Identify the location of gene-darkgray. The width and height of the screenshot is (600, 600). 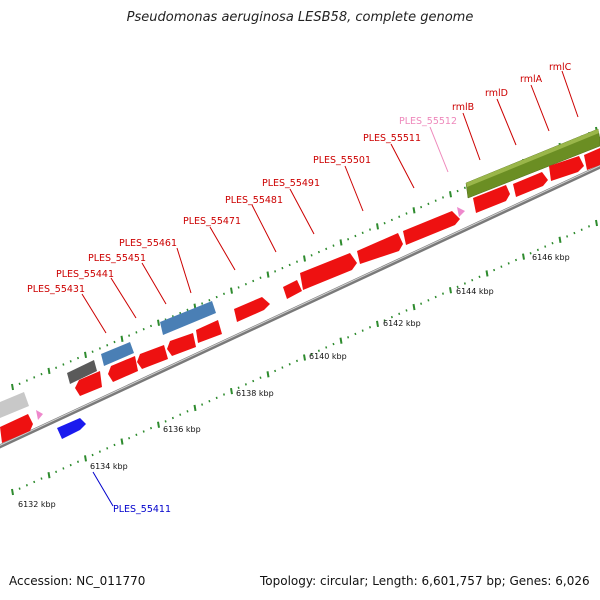
(82, 372).